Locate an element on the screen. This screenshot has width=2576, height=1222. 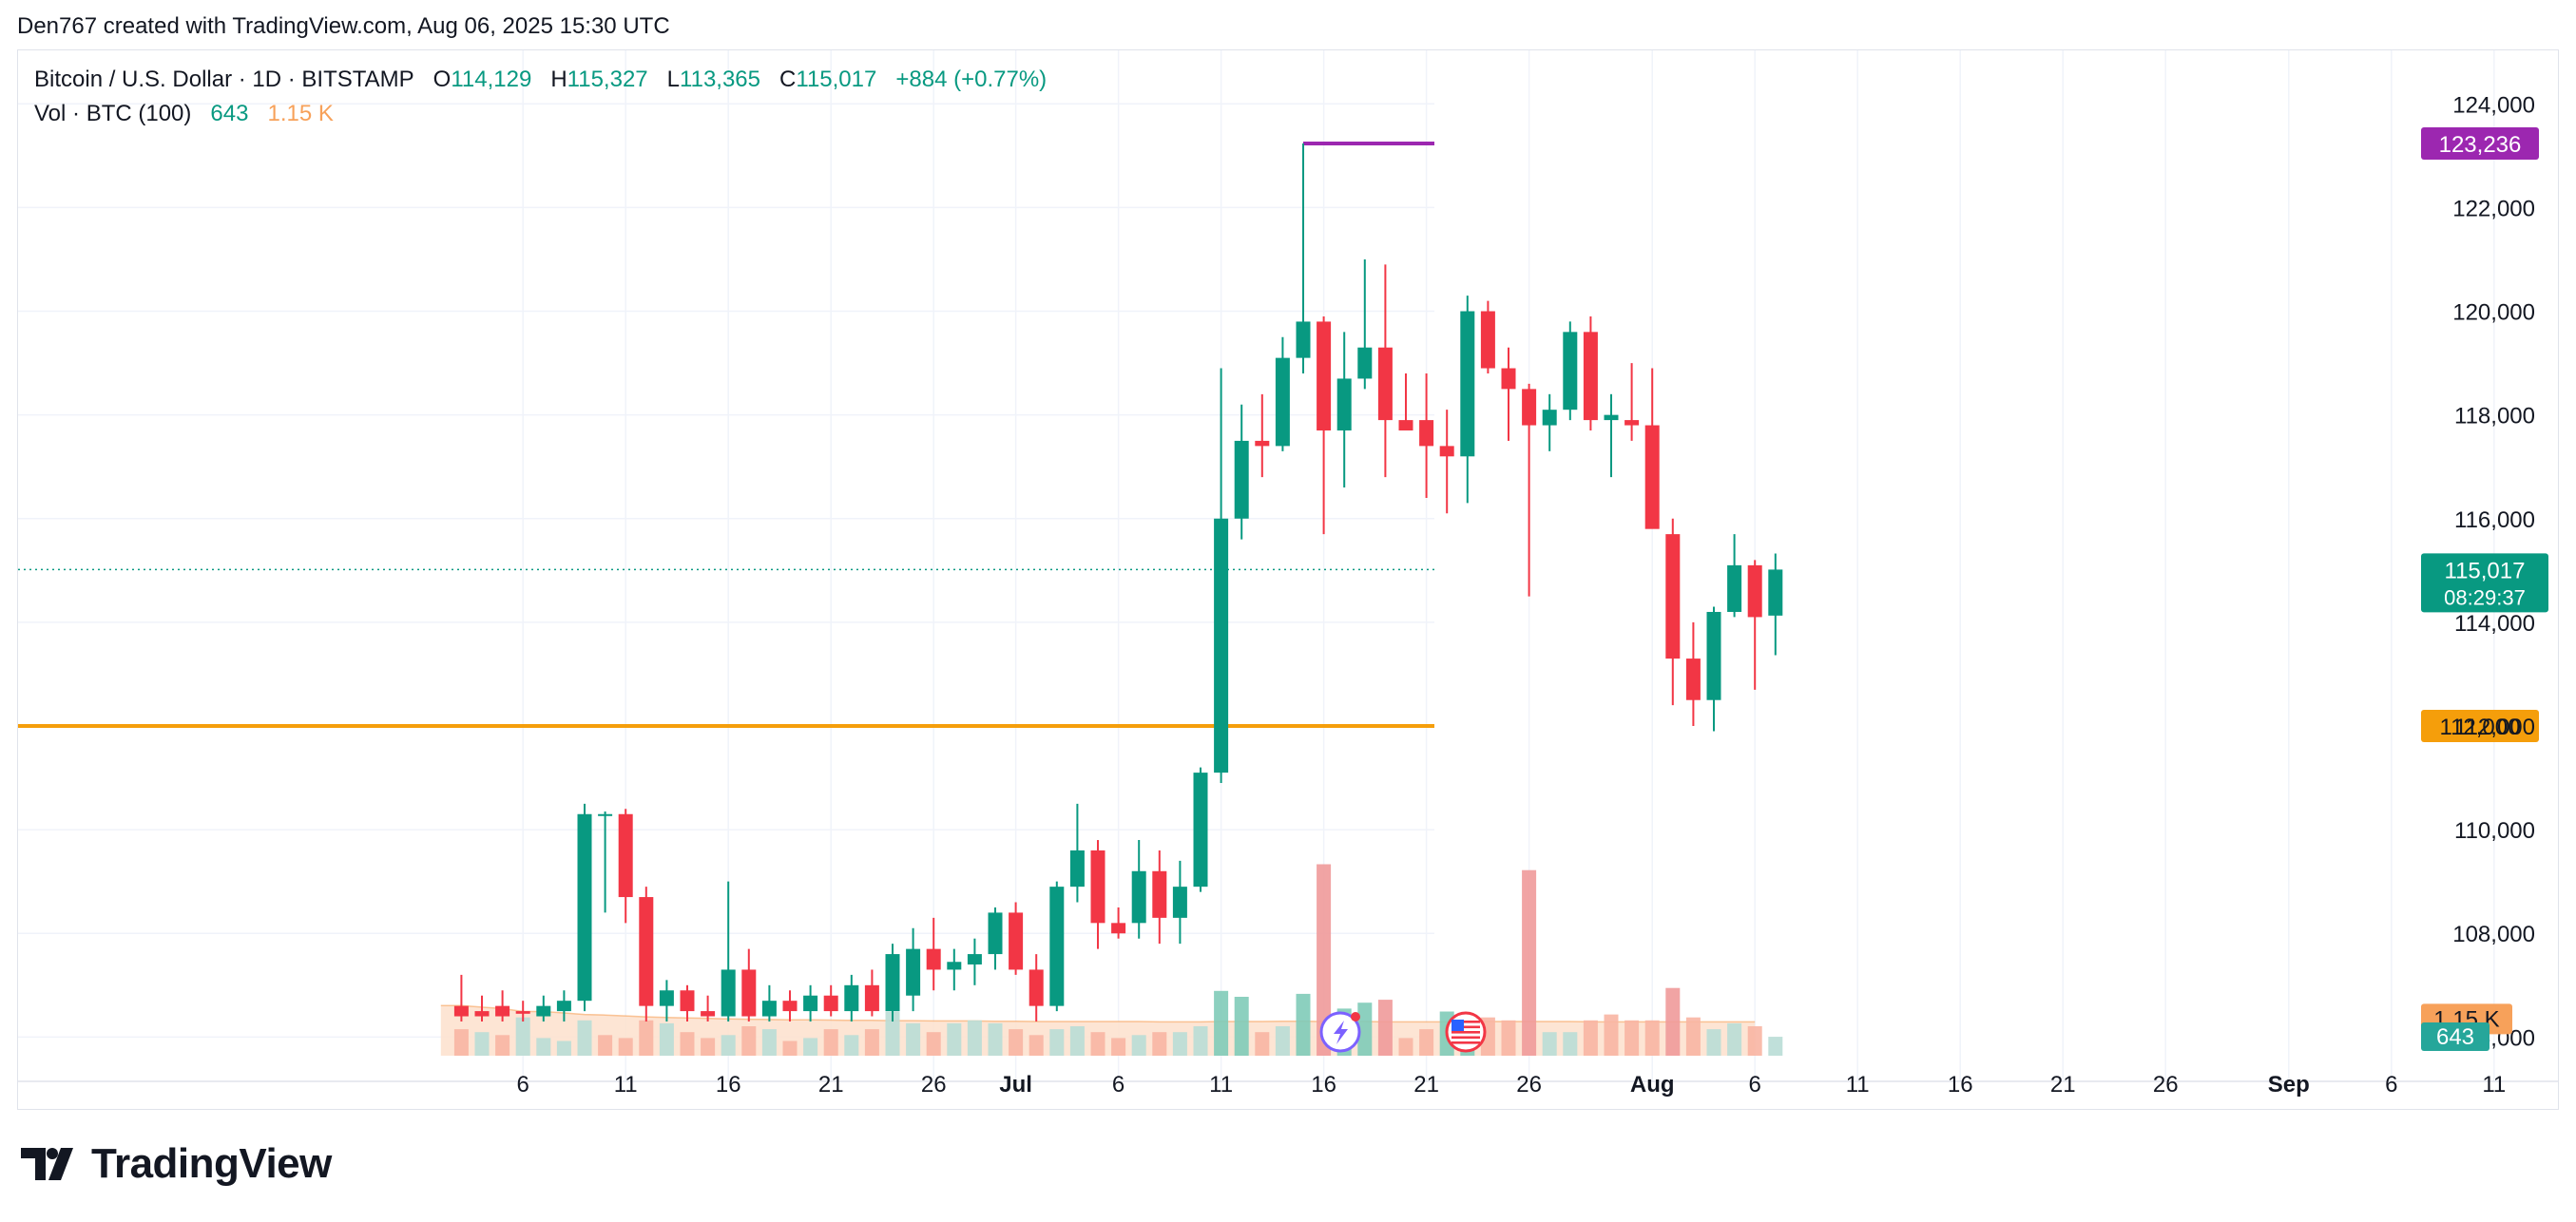
volume-ma-value: 1.15 K is located at coordinates (300, 114).